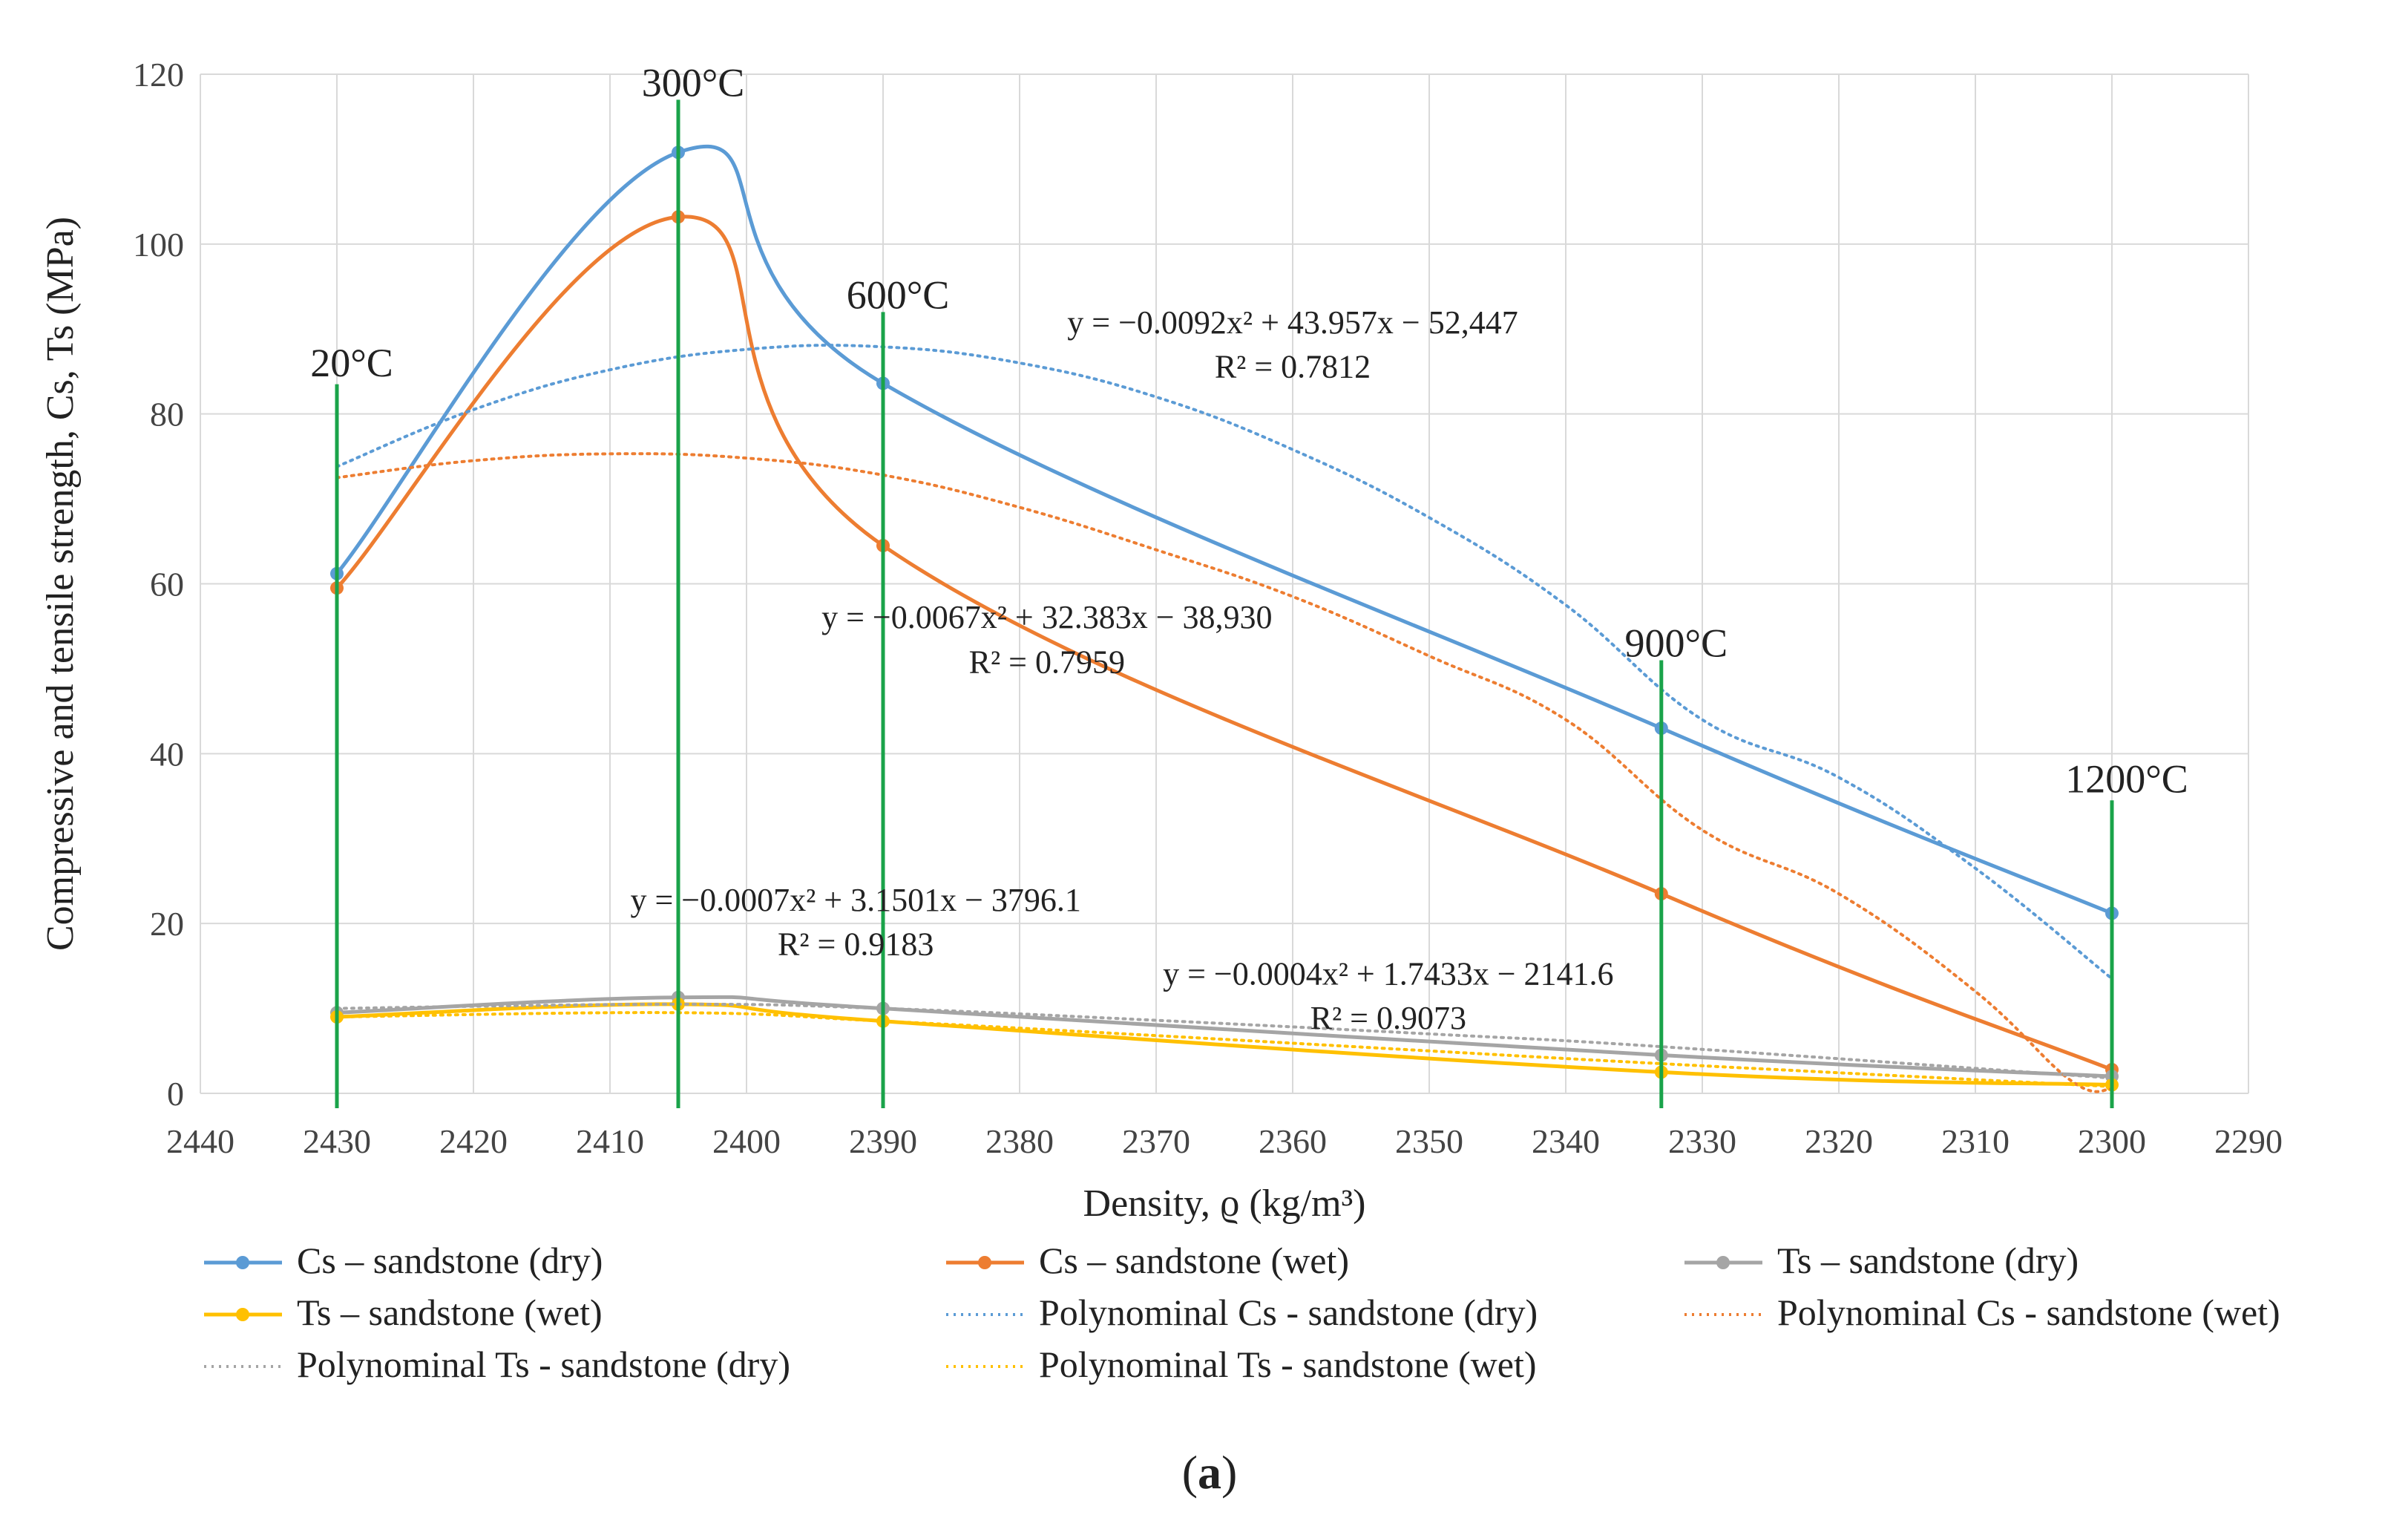  I want to click on x-tick-label: 2300, so click(2112, 1141).